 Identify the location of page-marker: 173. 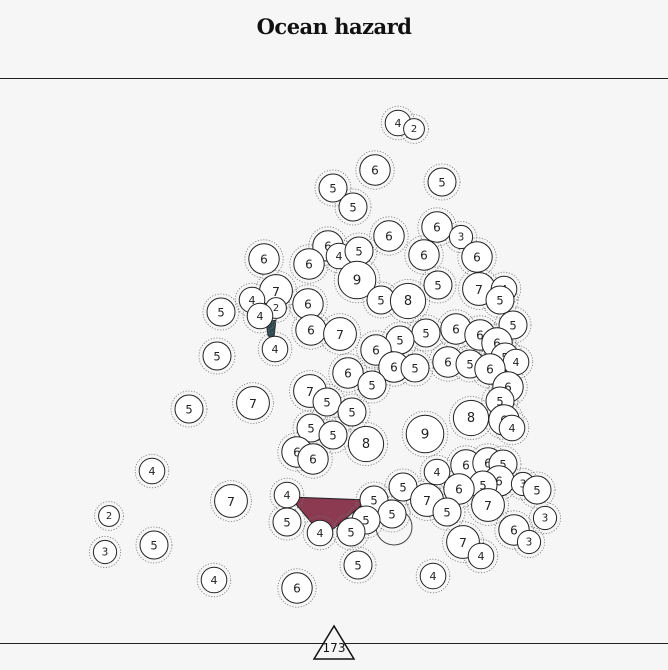
(334, 642).